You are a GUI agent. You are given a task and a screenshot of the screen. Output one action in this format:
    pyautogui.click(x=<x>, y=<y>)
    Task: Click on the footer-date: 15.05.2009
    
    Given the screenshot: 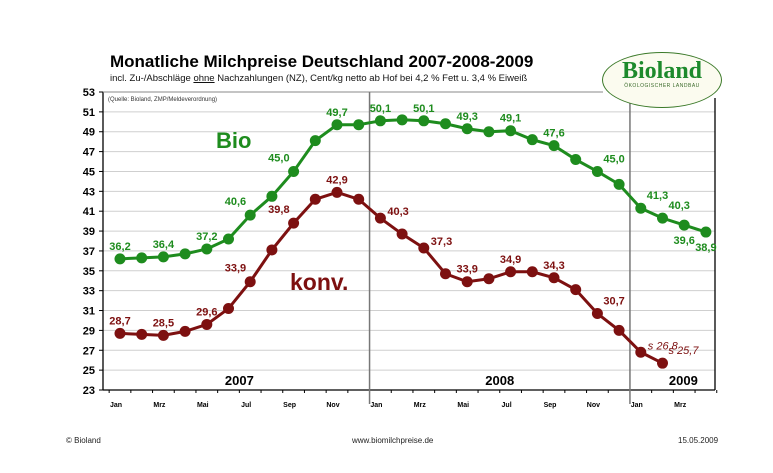 What is the action you would take?
    pyautogui.click(x=698, y=440)
    